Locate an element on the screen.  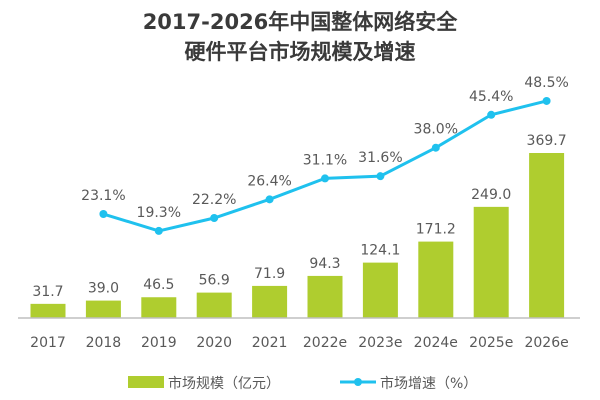
growth-label-2022e: 31.1% is located at coordinates (325, 160).